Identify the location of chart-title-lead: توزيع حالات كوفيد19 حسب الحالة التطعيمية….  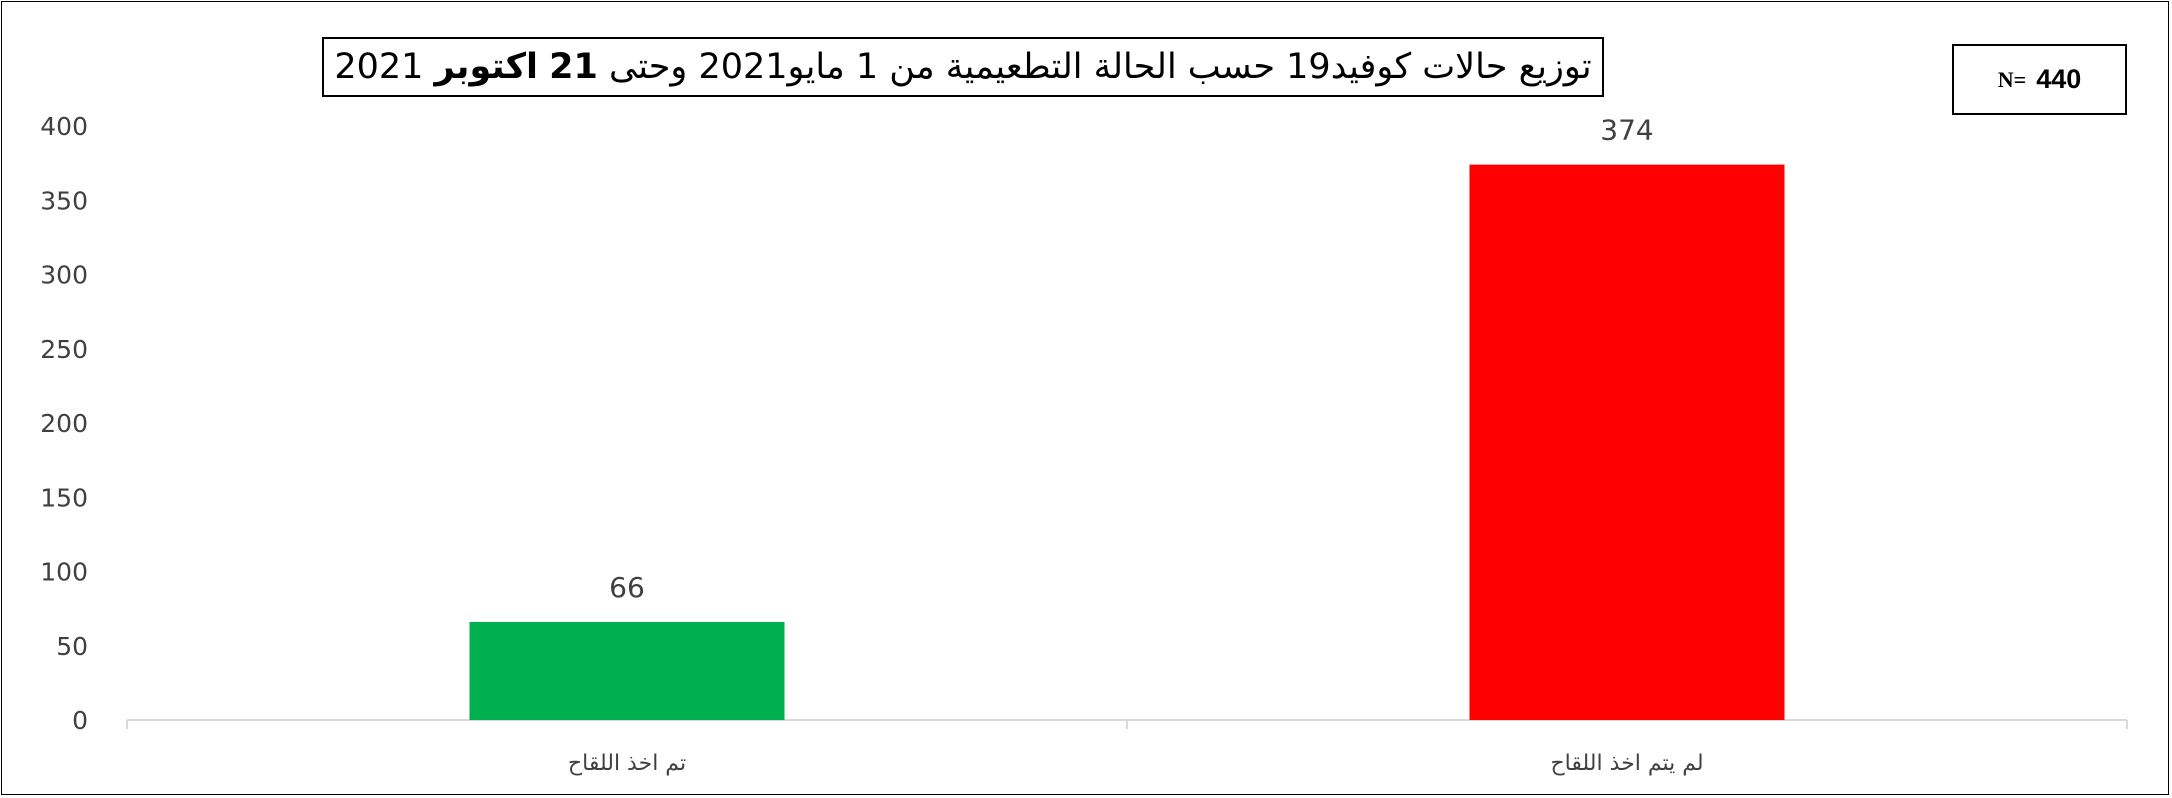
(1100, 67).